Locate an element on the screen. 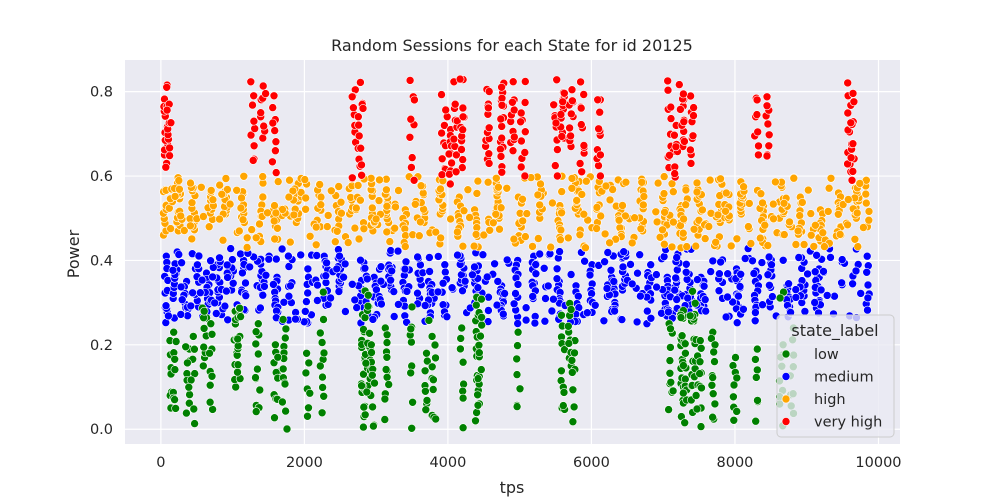  x-ticks: 0 2000 4000 6000 8000 10000 is located at coordinates (528, 463).